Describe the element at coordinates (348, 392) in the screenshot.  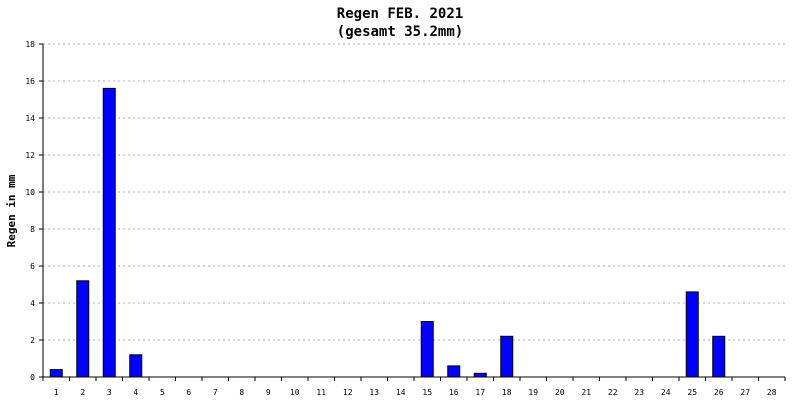
I see `x-tick-label-12: 12` at that location.